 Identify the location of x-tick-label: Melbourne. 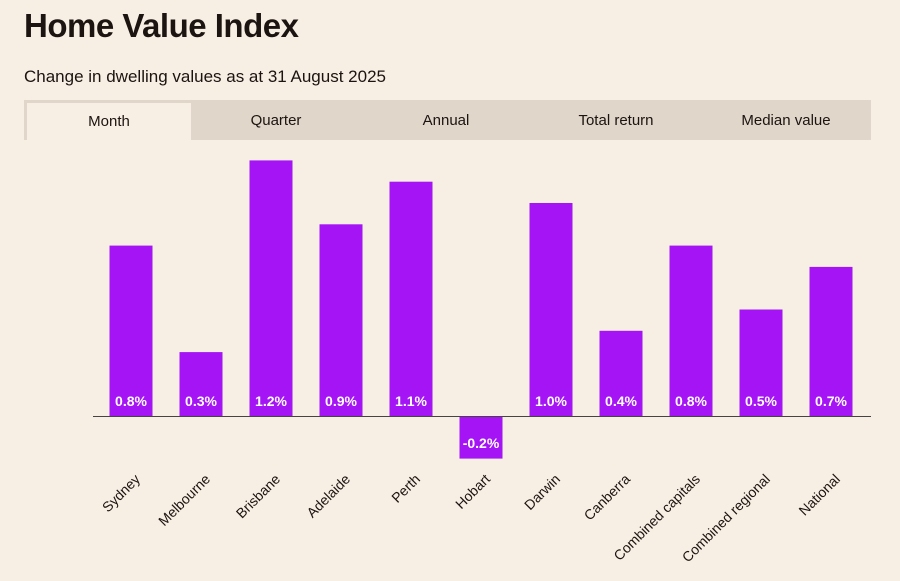
(184, 500).